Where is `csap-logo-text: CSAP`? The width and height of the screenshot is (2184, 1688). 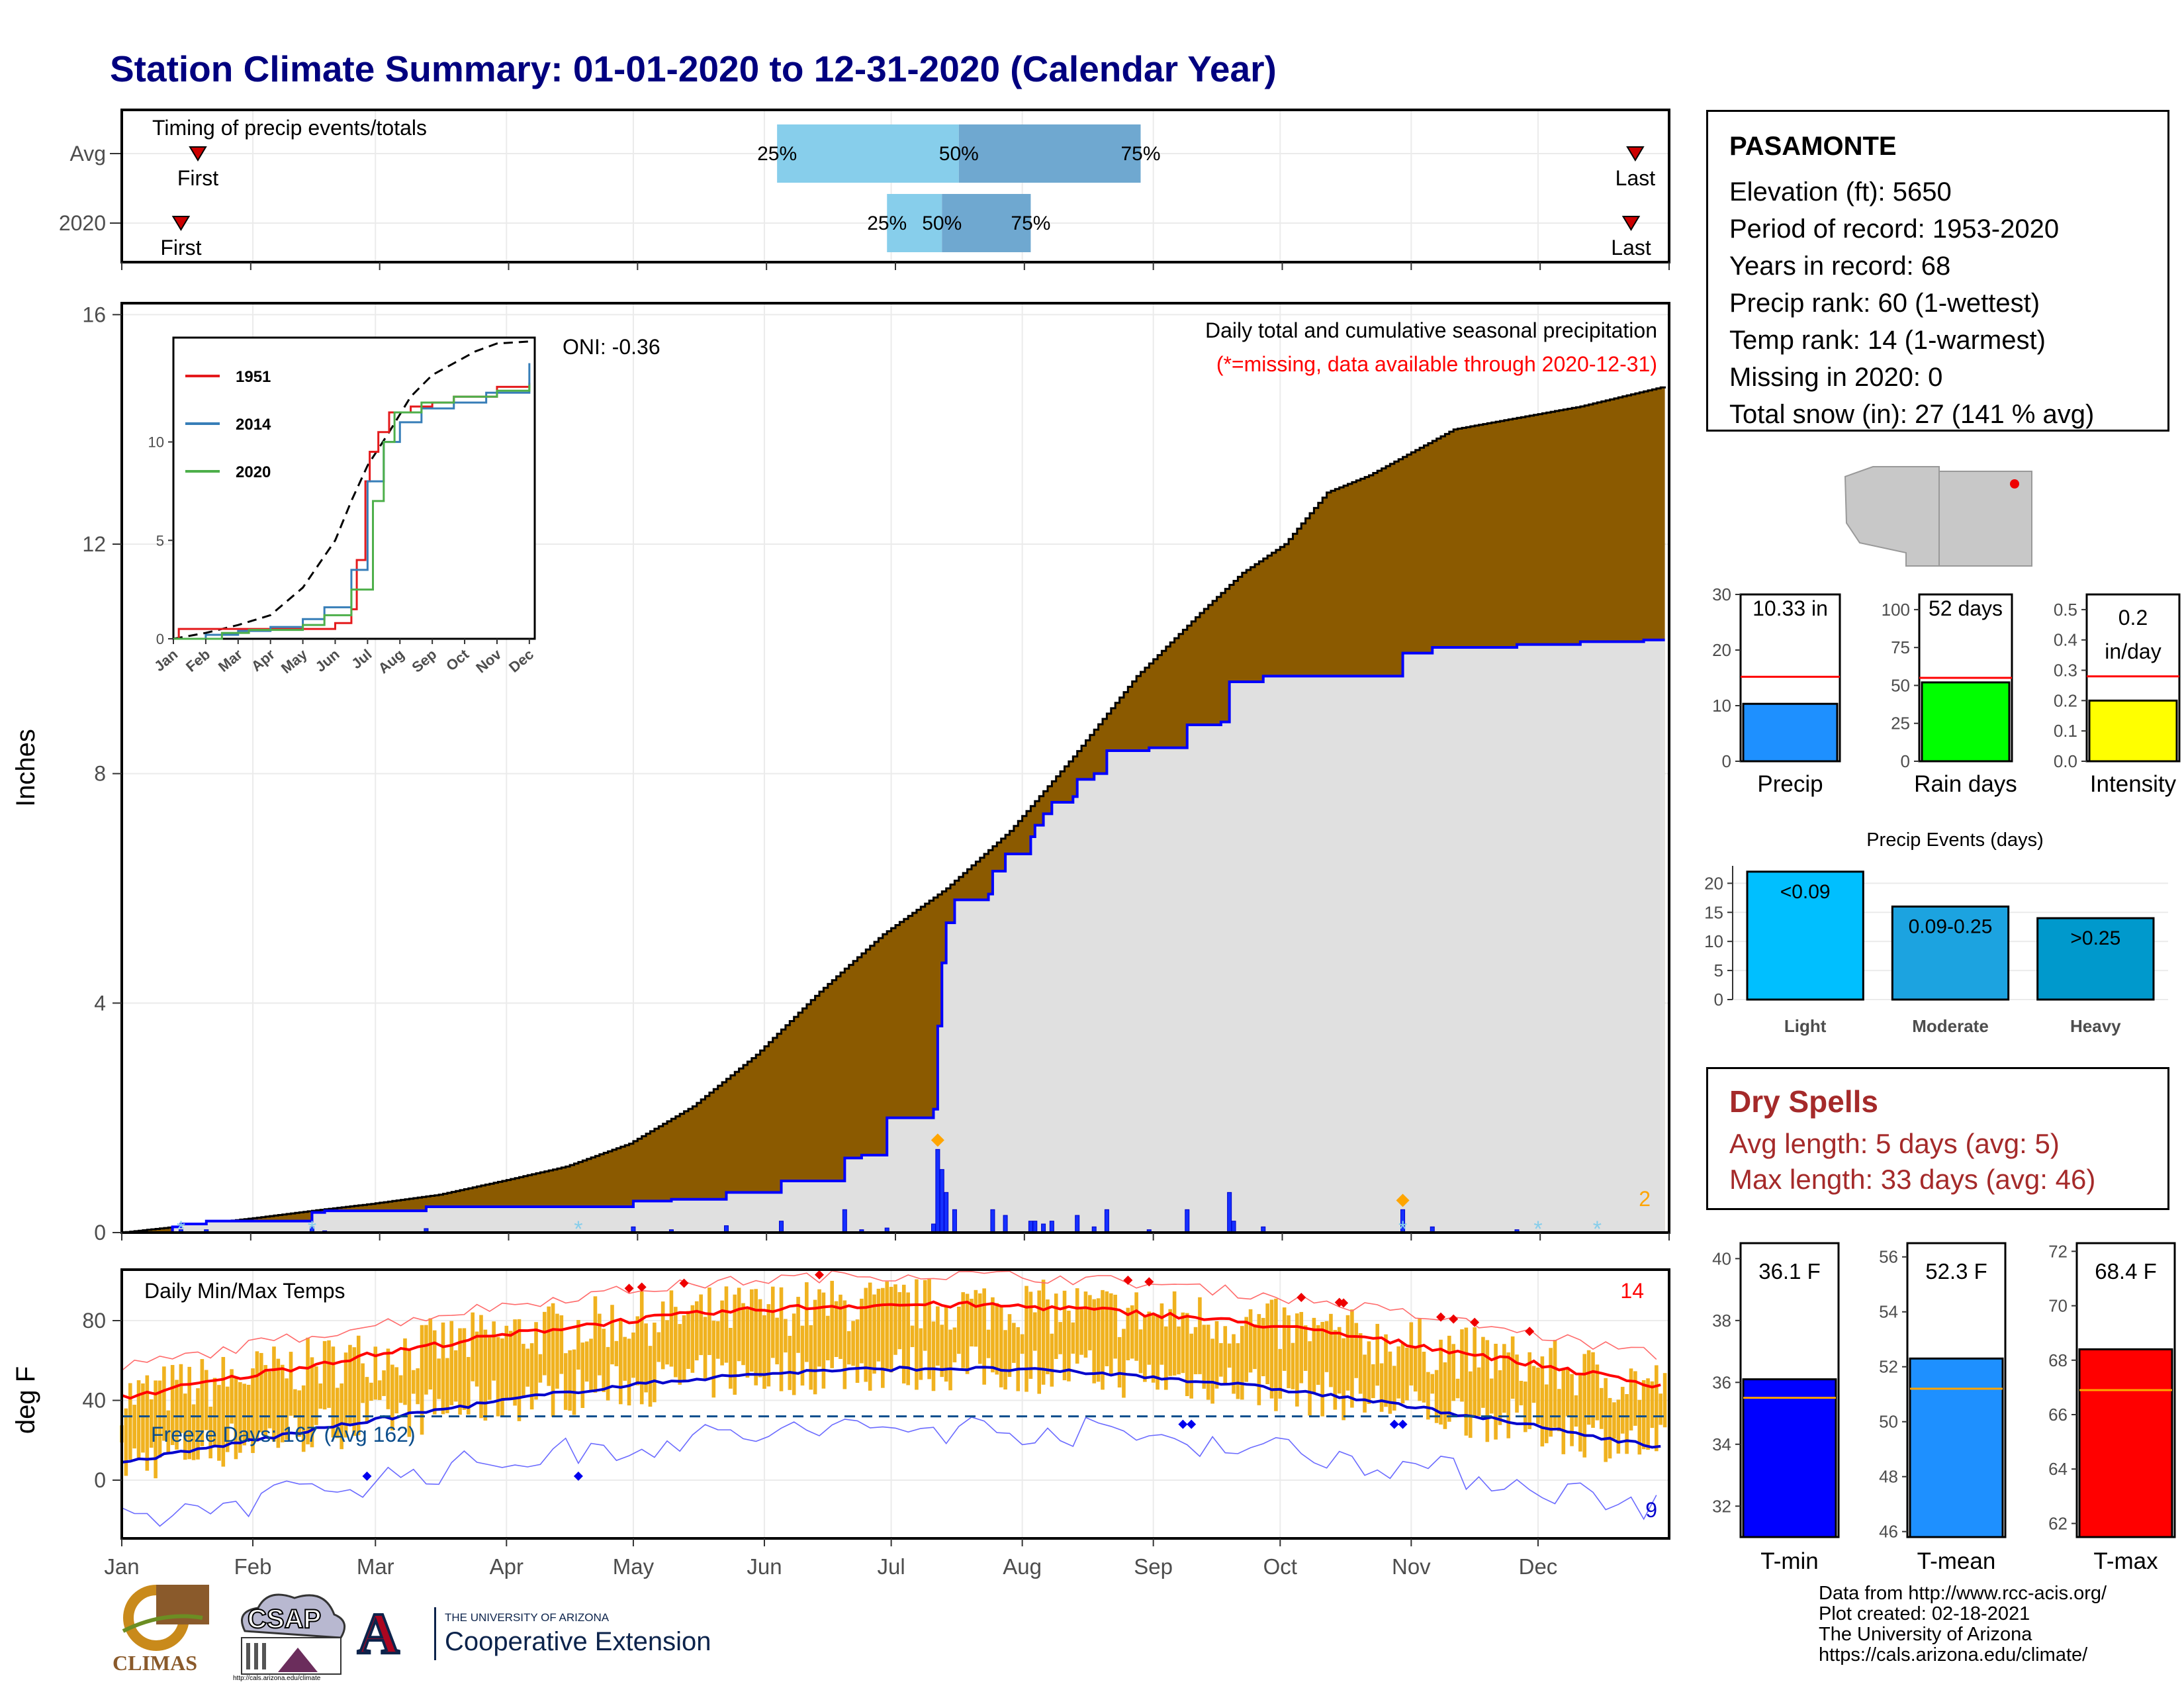
csap-logo-text: CSAP is located at coordinates (284, 1619).